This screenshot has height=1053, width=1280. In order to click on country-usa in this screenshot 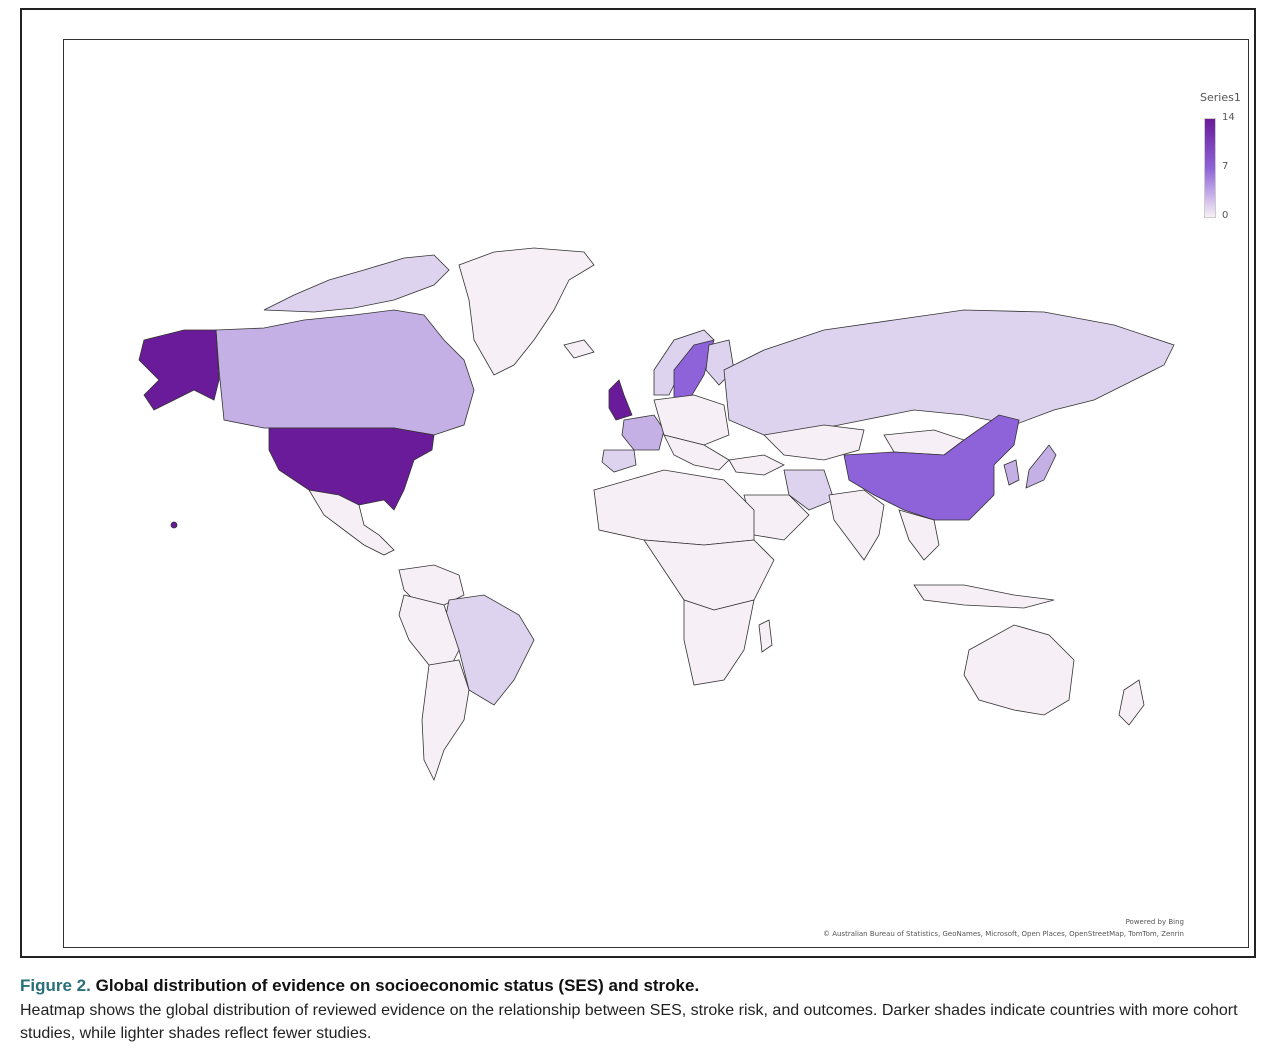, I will do `click(351, 469)`.